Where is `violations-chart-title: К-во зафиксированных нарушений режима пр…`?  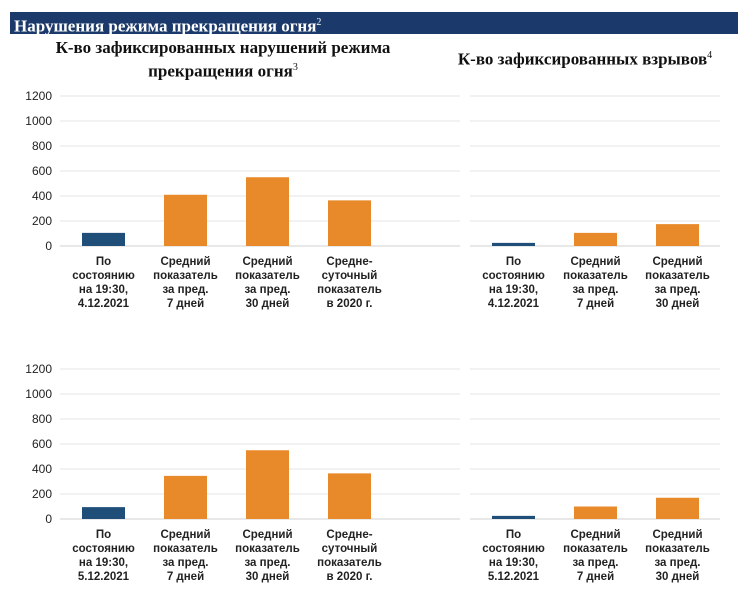 violations-chart-title: К-во зафиксированных нарушений режима пр… is located at coordinates (223, 60).